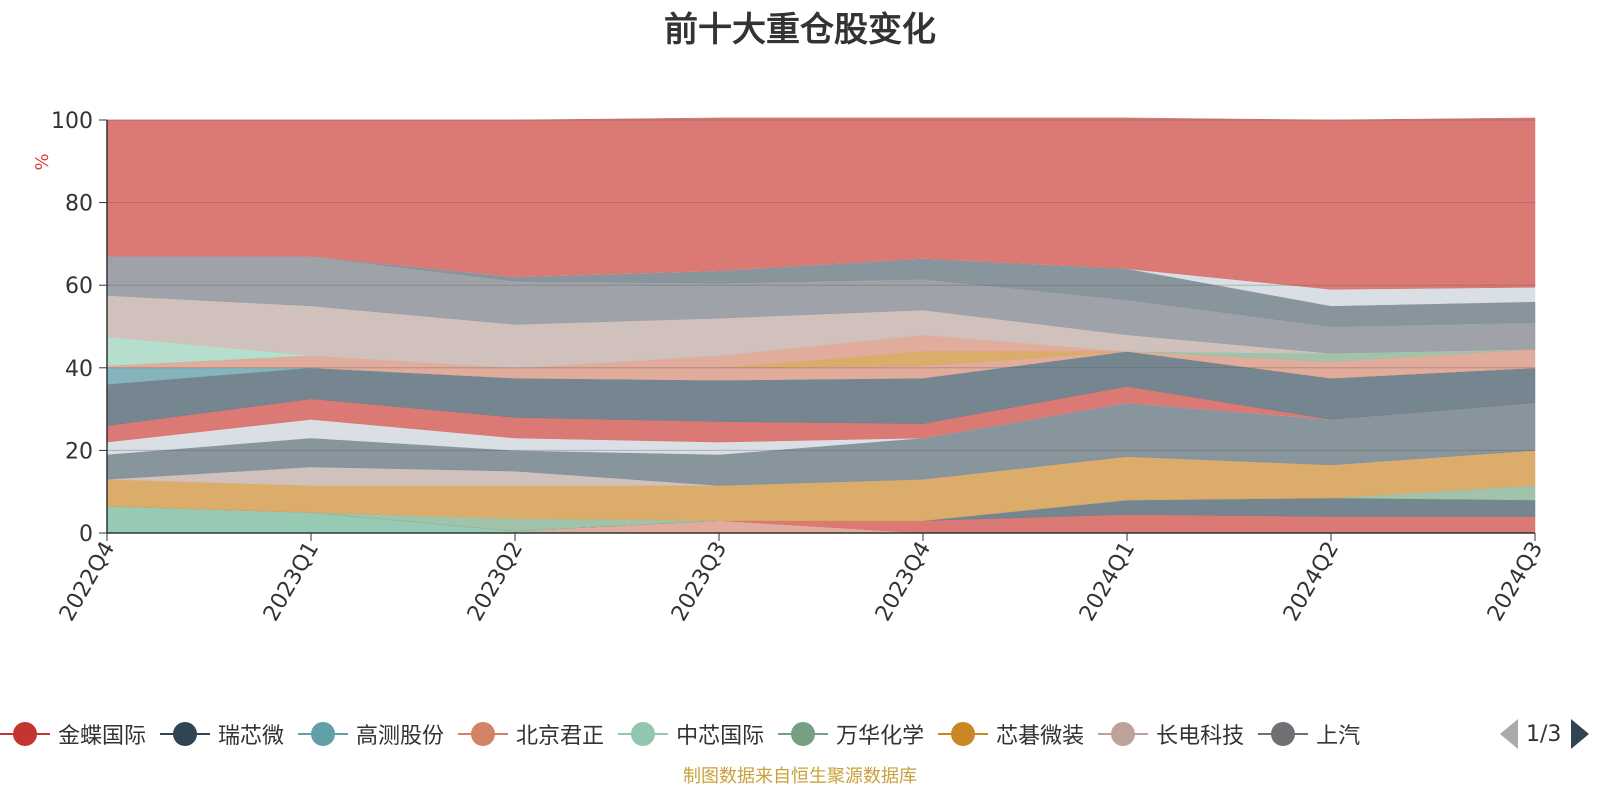 Image resolution: width=1600 pixels, height=800 pixels. Describe the element at coordinates (1107, 582) in the screenshot. I see `x-tick-label: 2024Q1` at that location.